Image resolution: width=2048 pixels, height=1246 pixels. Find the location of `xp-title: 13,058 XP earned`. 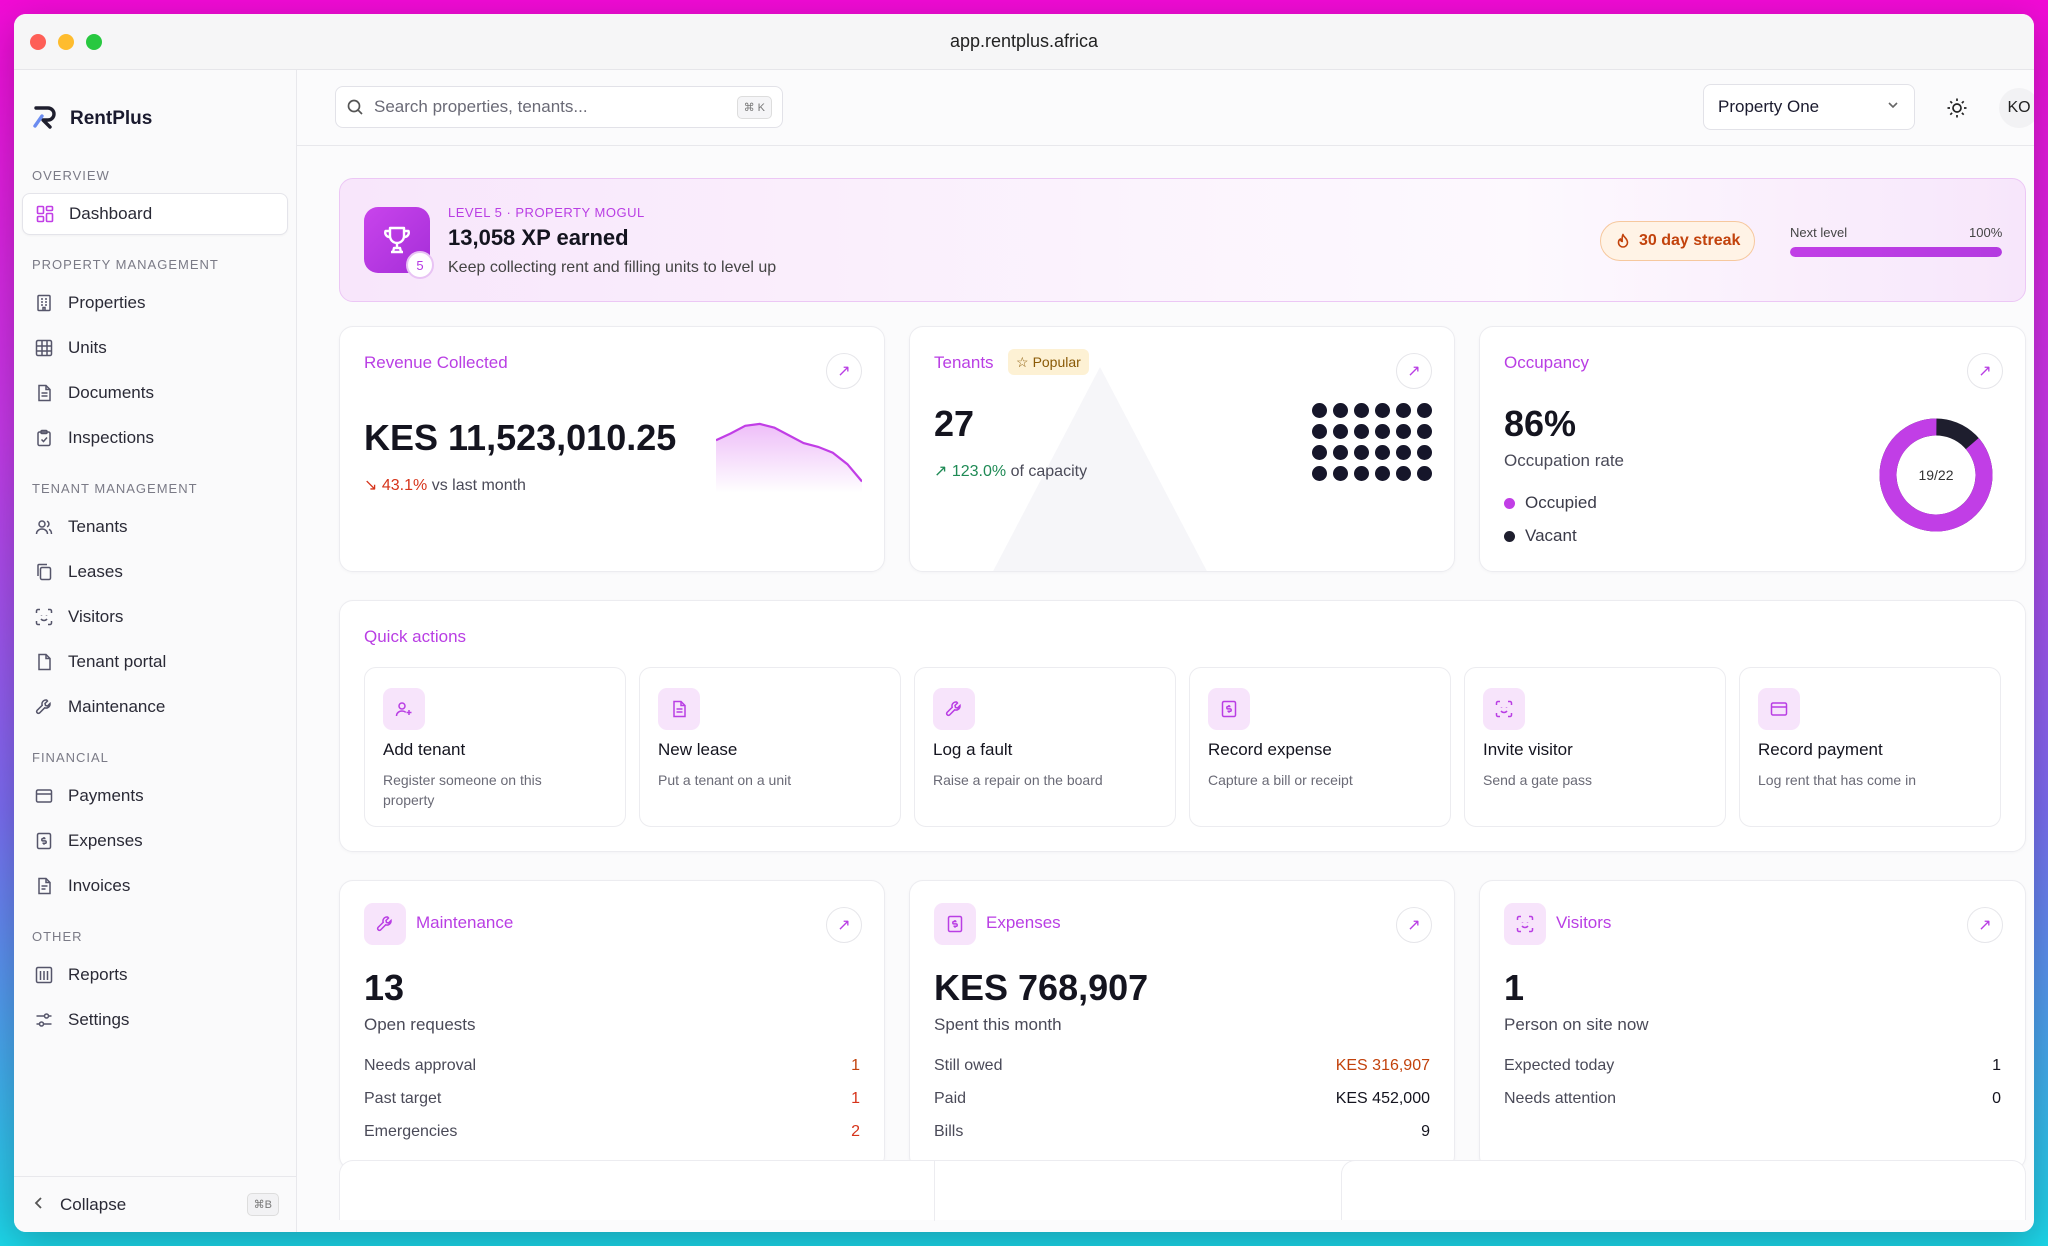

xp-title: 13,058 XP earned is located at coordinates (538, 237).